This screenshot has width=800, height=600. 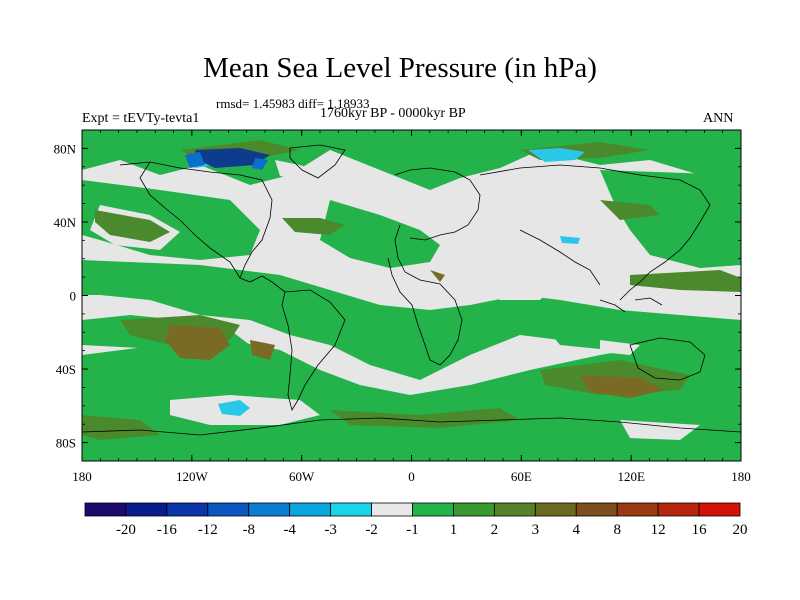 I want to click on lat-tick-label: 40S, so click(x=66, y=369).